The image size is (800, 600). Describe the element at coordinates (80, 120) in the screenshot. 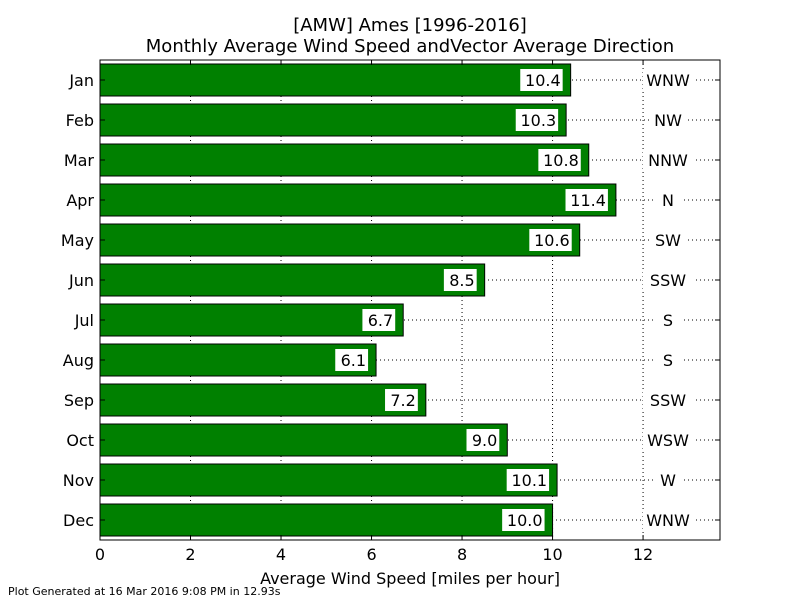

I see `y-tick-label-feb: Feb` at that location.